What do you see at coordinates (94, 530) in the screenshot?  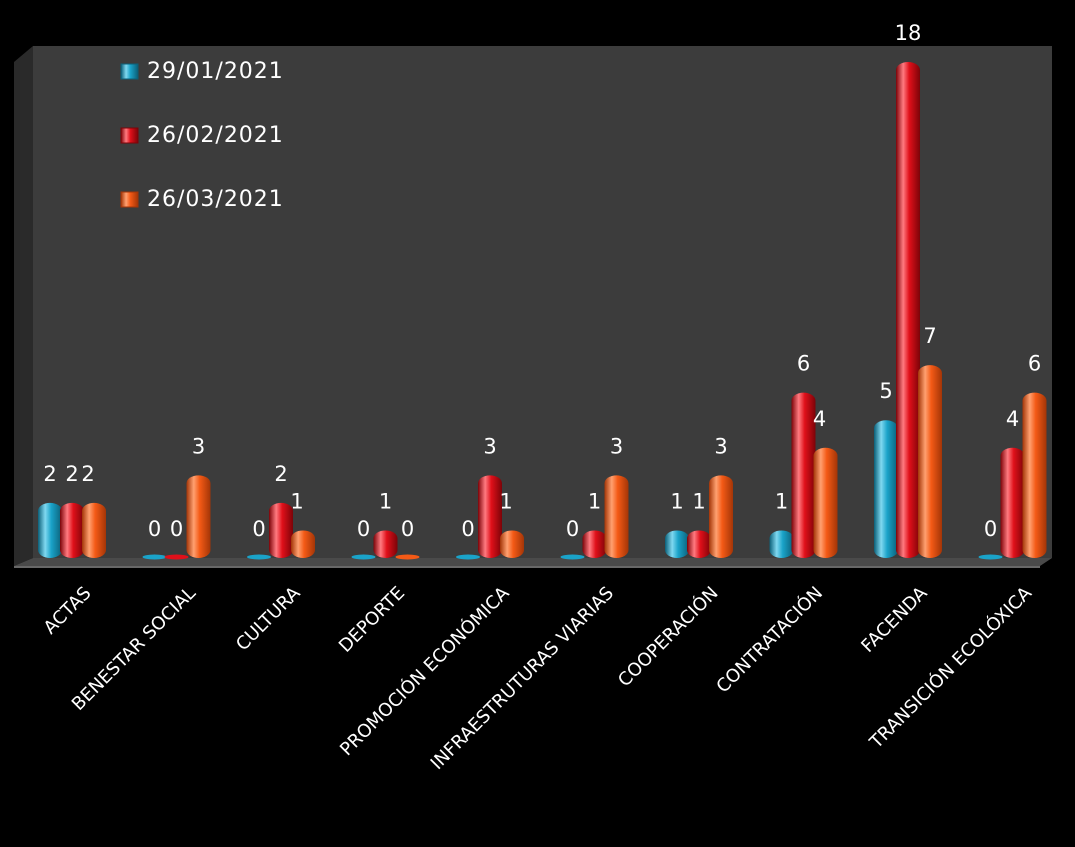 I see `bar-actas-26-03-2021` at bounding box center [94, 530].